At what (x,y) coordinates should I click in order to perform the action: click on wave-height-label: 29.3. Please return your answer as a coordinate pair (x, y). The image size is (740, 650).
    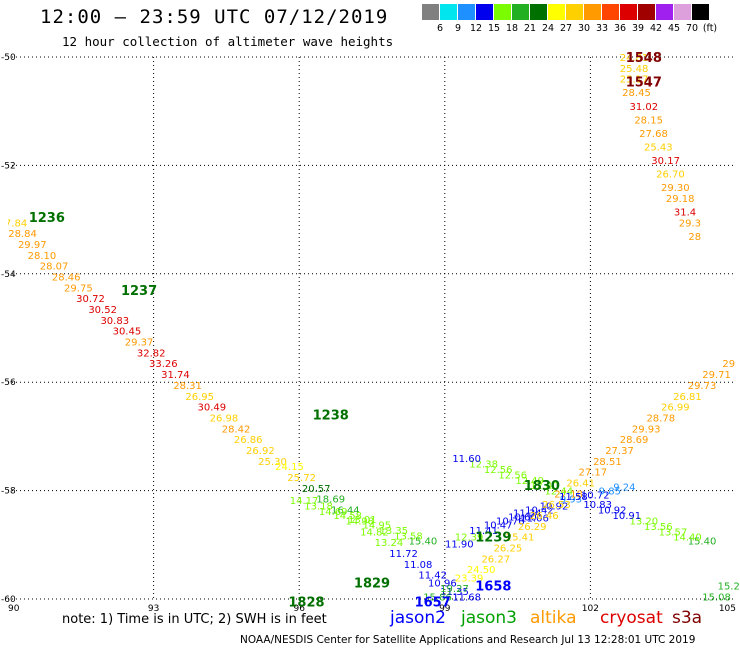
    Looking at the image, I should click on (690, 223).